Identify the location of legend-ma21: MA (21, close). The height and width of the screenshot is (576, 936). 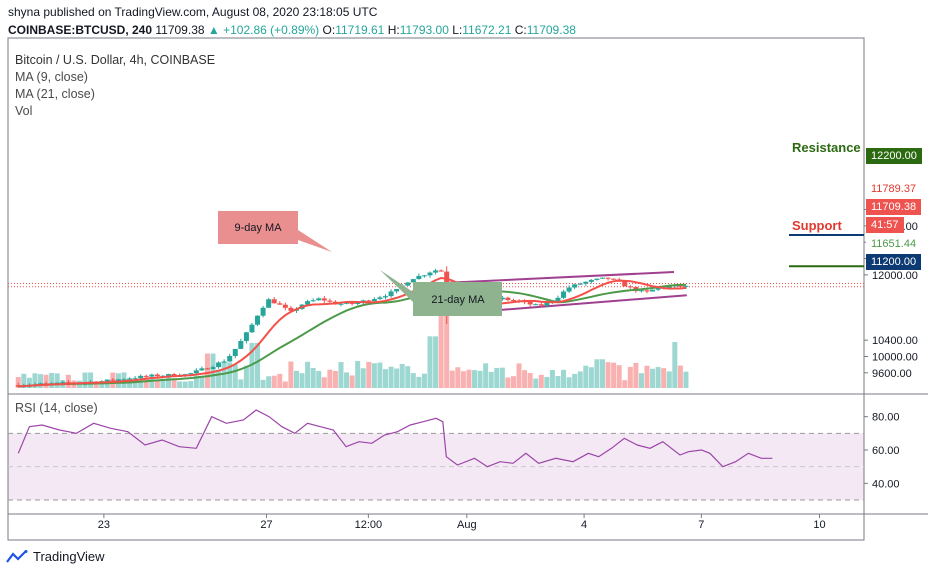
(55, 94).